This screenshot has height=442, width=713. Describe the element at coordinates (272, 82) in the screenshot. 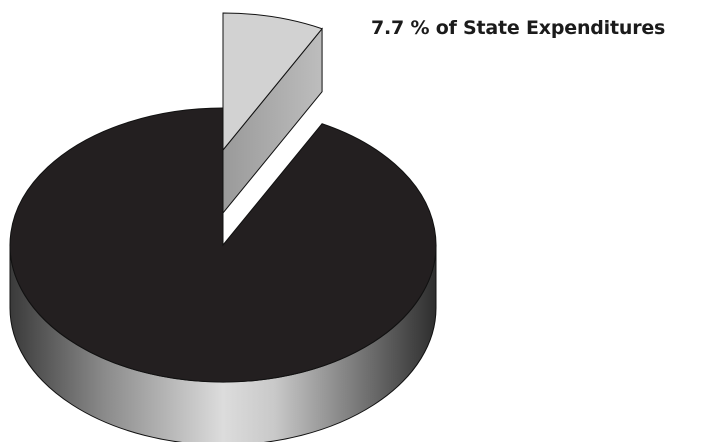

I see `pie-slice-small` at that location.